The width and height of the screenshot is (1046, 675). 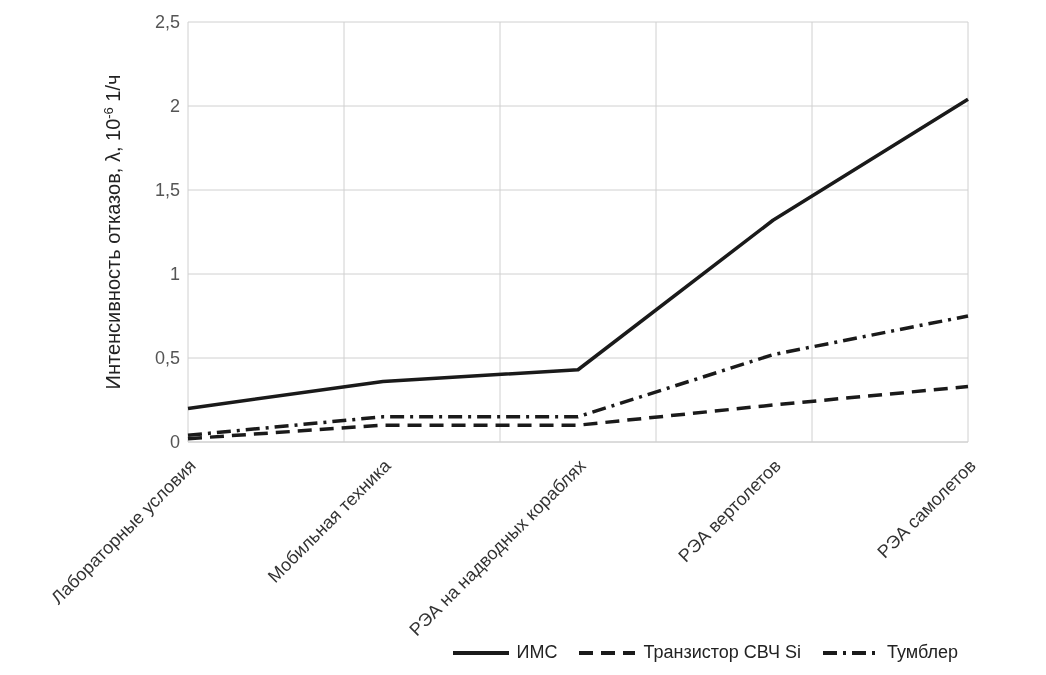 What do you see at coordinates (167, 358) in the screenshot?
I see `y-tick-label: 0,5` at bounding box center [167, 358].